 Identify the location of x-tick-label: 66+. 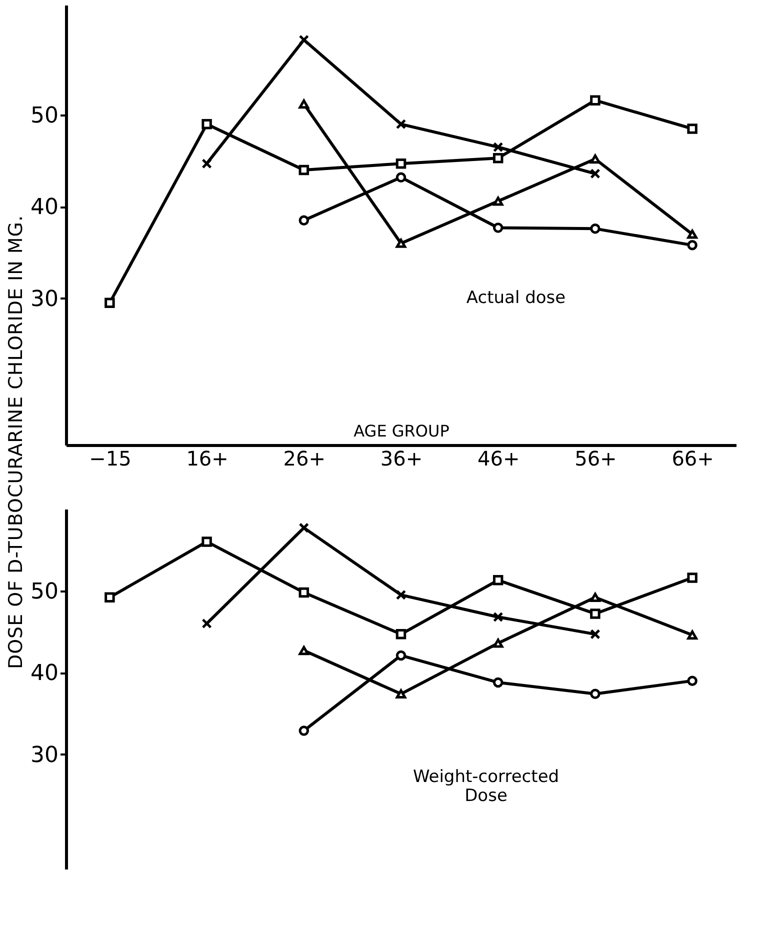
(693, 458).